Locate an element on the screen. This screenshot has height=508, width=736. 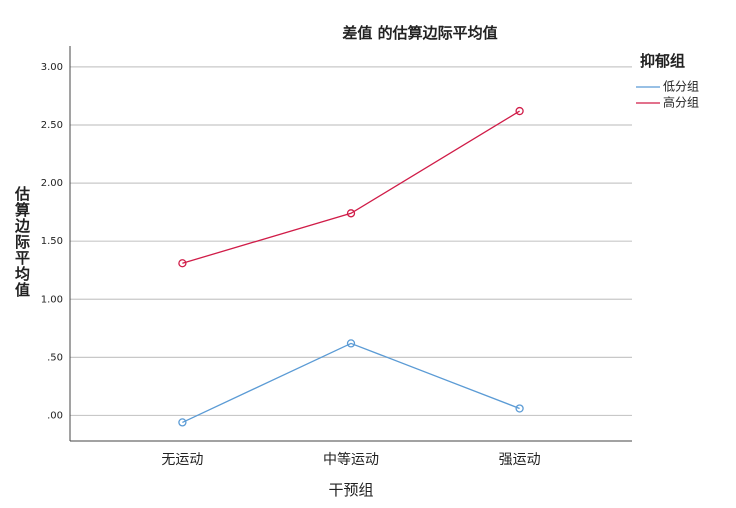
y-tick-label: .50 is located at coordinates (55, 357).